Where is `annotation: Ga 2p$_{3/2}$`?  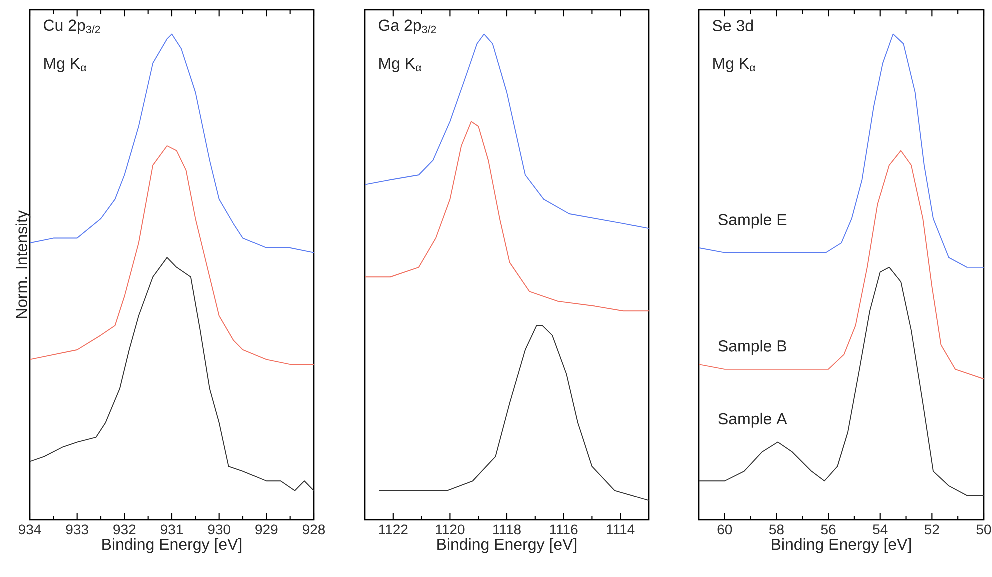
annotation: Ga 2p$_{3/2}$ is located at coordinates (407, 27).